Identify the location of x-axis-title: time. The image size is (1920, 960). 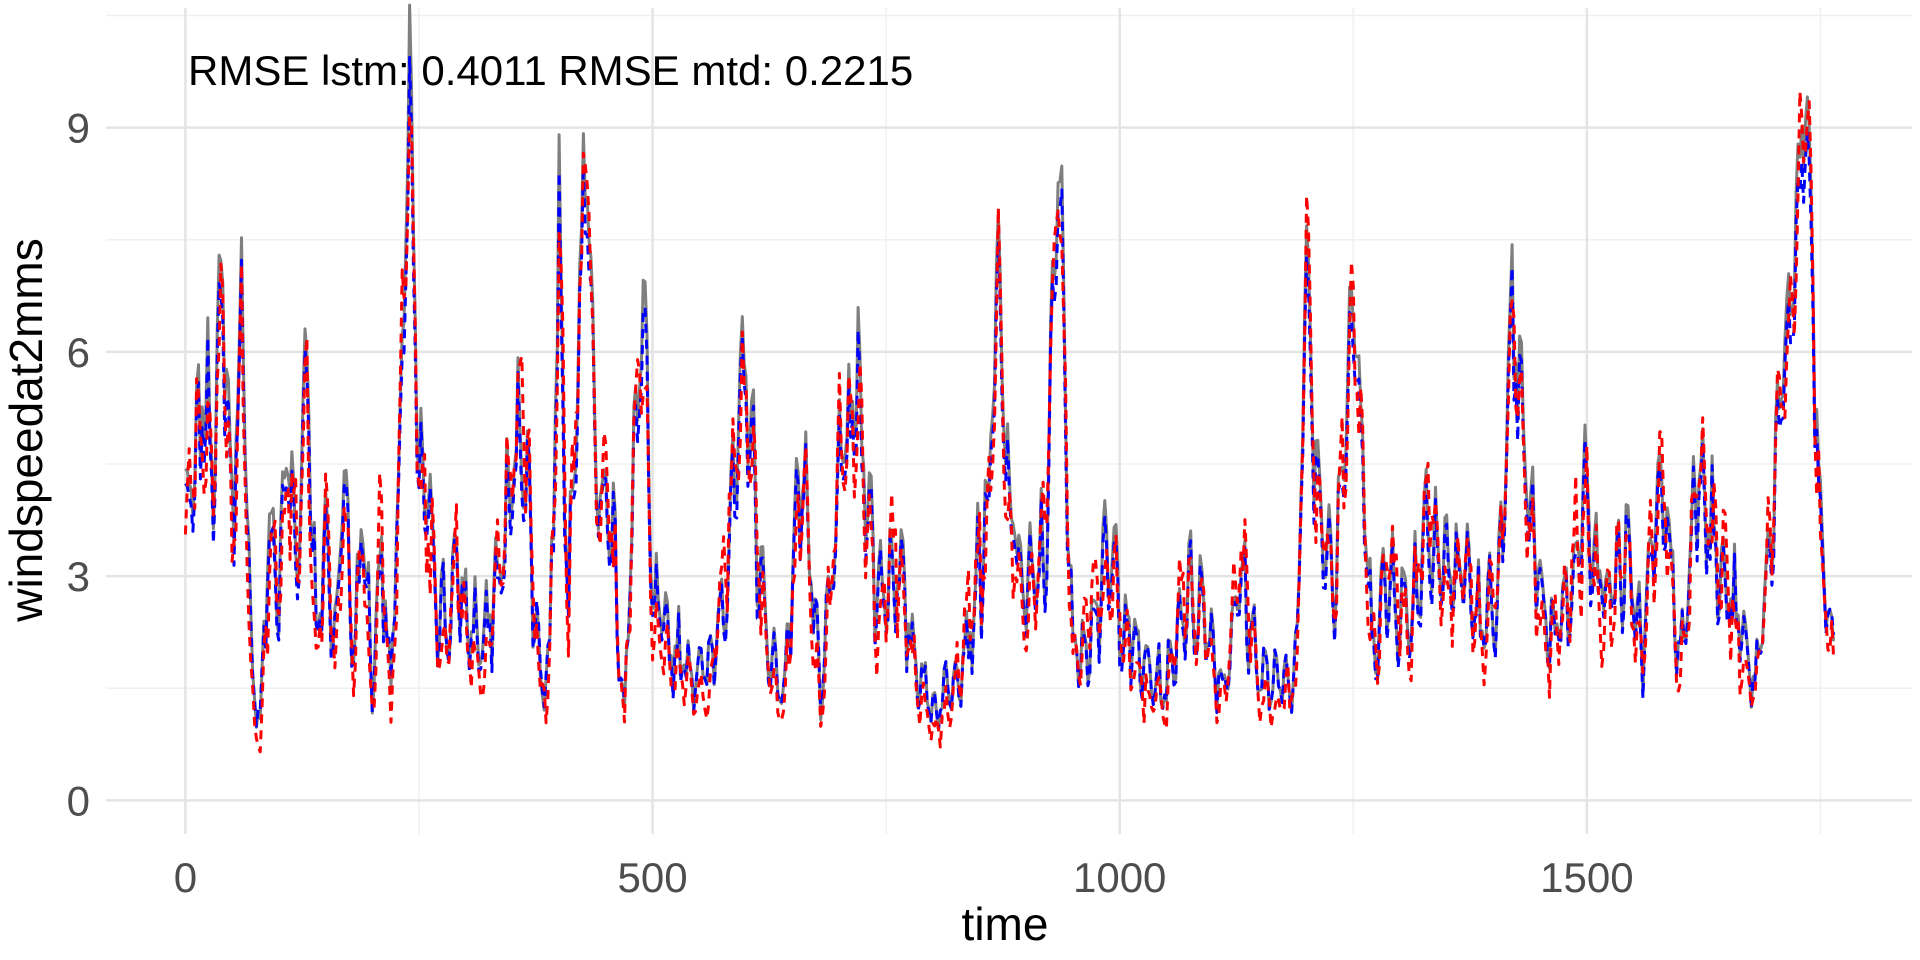
(1005, 924).